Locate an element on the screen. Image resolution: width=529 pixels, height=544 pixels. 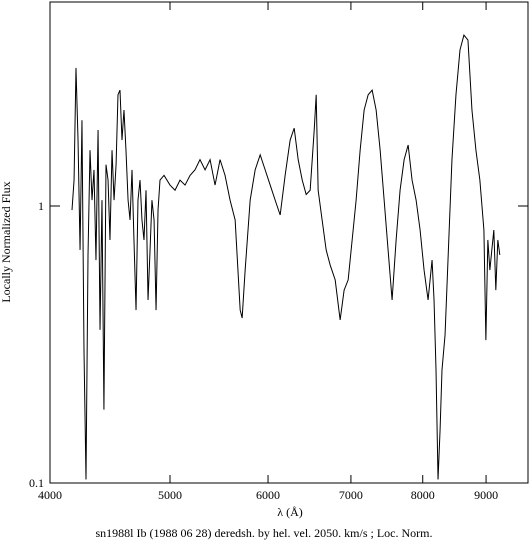
x-tick-label: 7000 is located at coordinates (351, 495).